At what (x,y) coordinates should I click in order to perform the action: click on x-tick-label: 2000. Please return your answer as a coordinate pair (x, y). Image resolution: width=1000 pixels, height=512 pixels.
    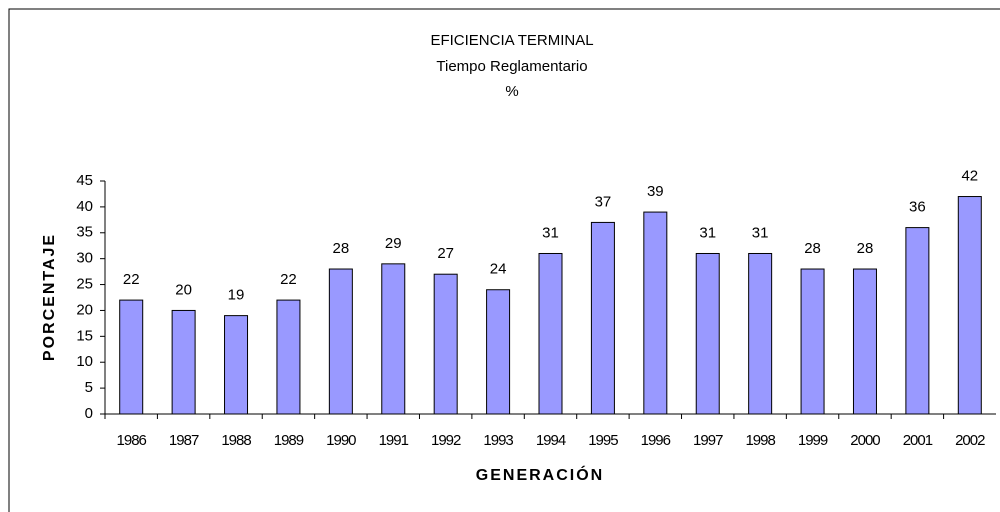
    Looking at the image, I should click on (865, 440).